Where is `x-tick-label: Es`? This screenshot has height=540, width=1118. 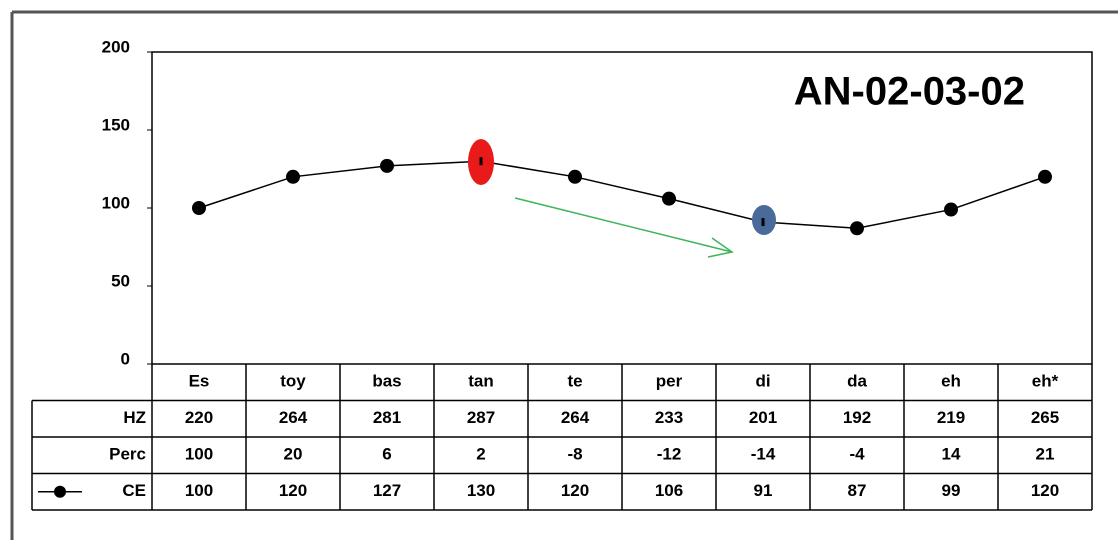
x-tick-label: Es is located at coordinates (199, 381).